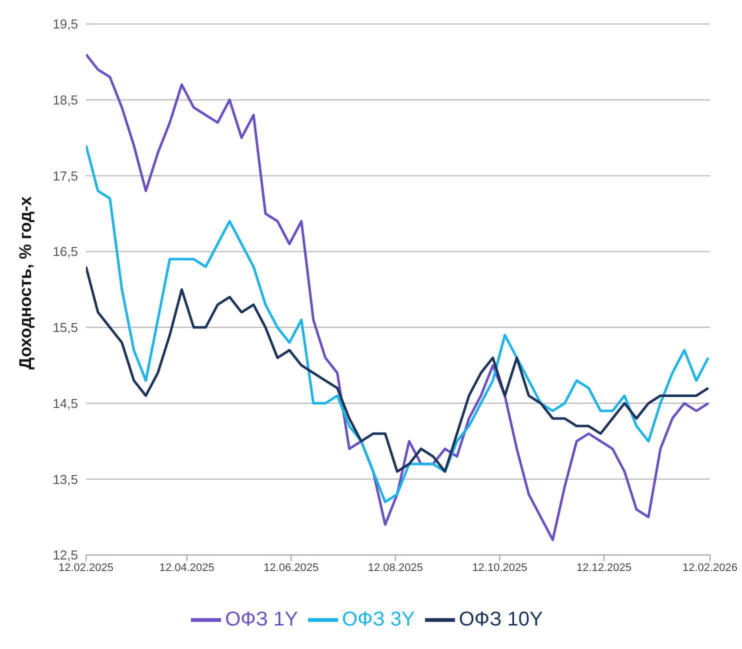 The image size is (742, 649). Describe the element at coordinates (65, 176) in the screenshot. I see `y-tick-label: 17,5` at that location.